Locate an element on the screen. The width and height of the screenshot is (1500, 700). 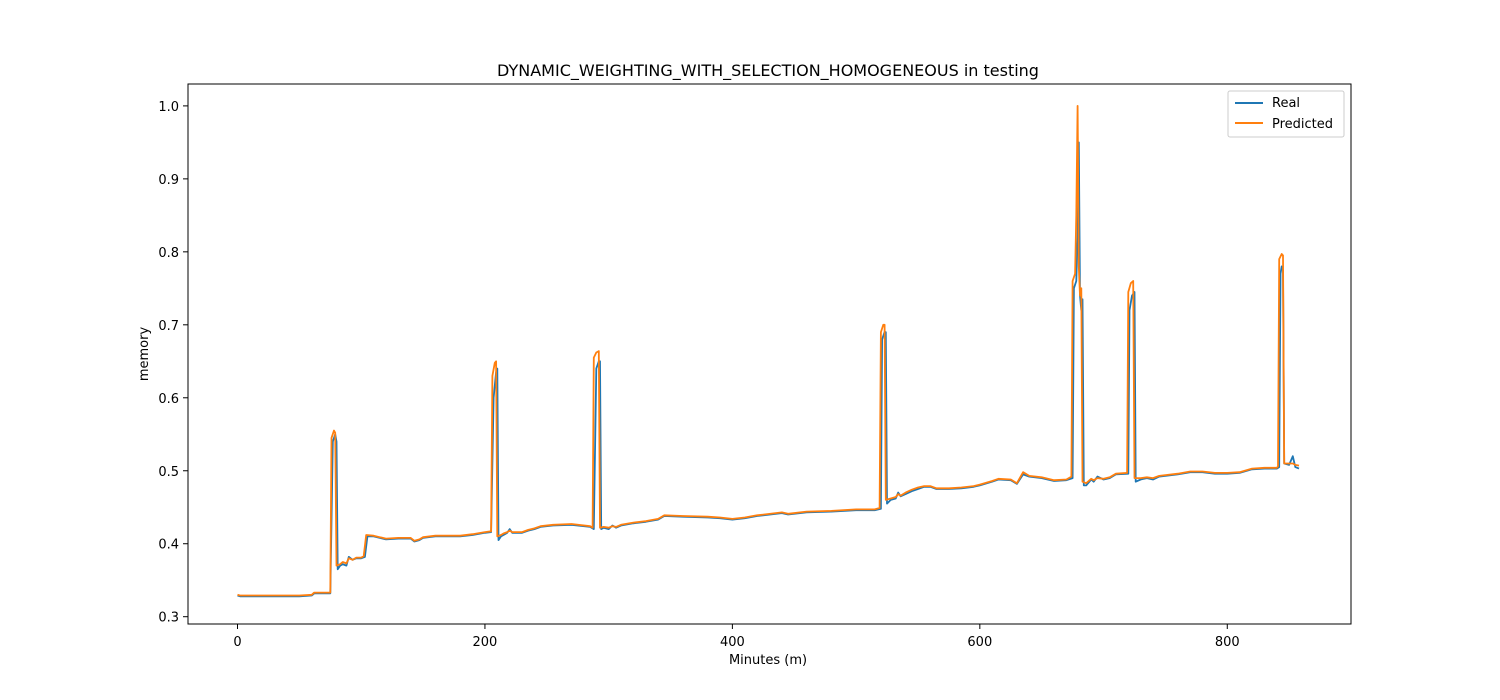
y-tick-label: 0.8 is located at coordinates (168, 253).